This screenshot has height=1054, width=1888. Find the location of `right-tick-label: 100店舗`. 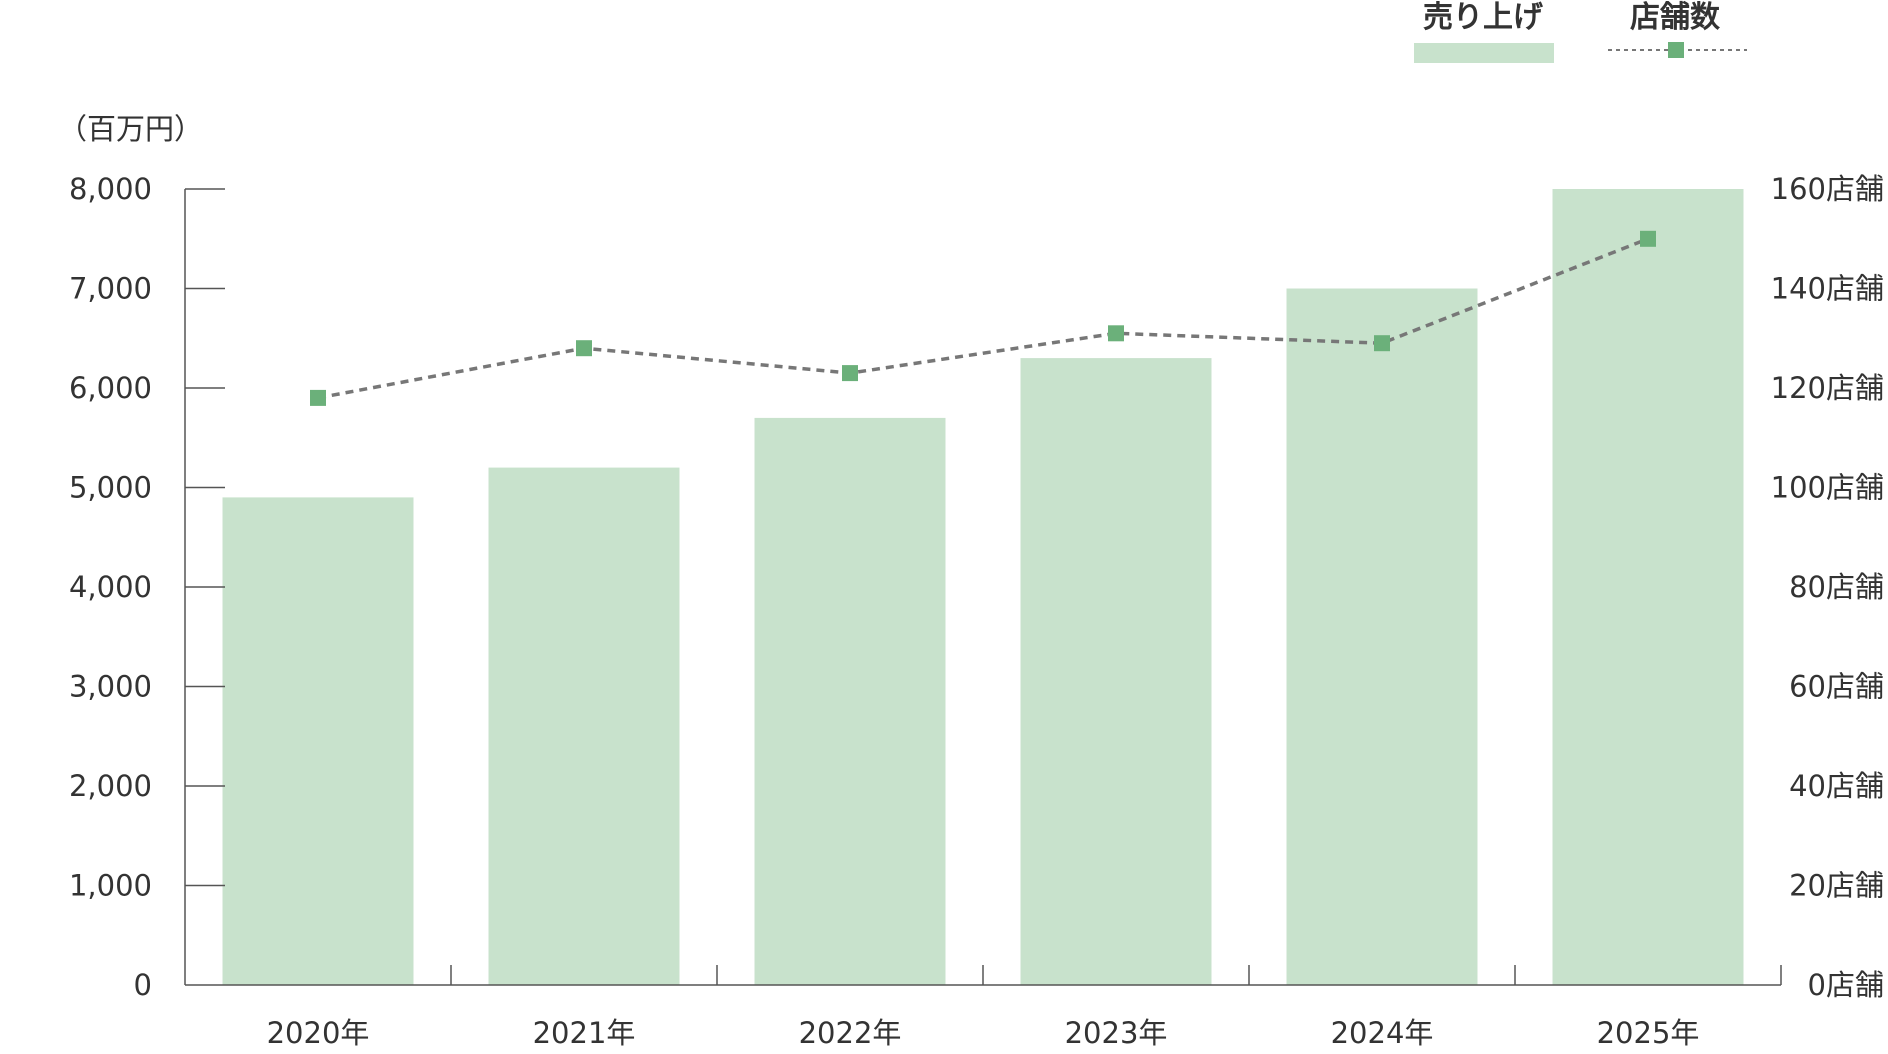

right-tick-label: 100店舗 is located at coordinates (1827, 488).